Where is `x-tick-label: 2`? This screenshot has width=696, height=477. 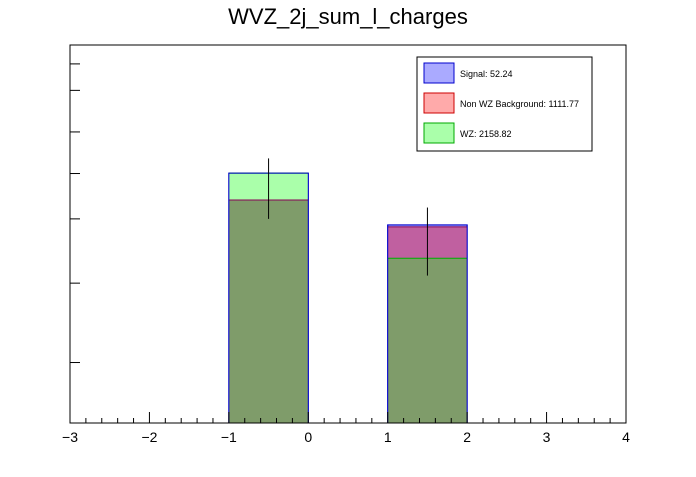
x-tick-label: 2 is located at coordinates (467, 437).